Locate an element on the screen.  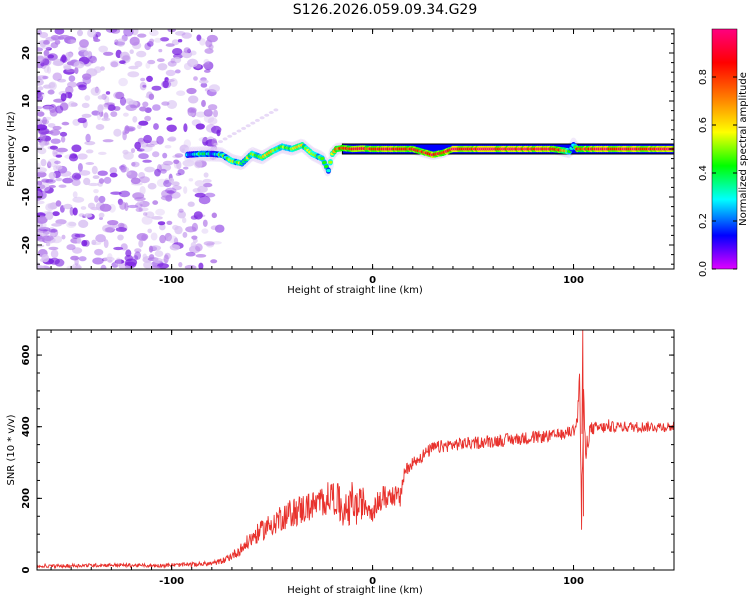
y-tick-label: 10 is located at coordinates (26, 101).